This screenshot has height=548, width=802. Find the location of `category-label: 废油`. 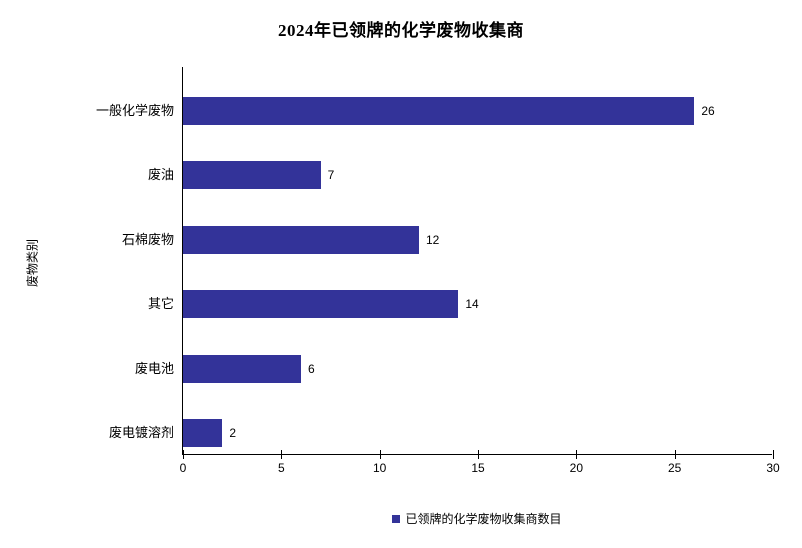

category-label: 废油 is located at coordinates (160, 175).